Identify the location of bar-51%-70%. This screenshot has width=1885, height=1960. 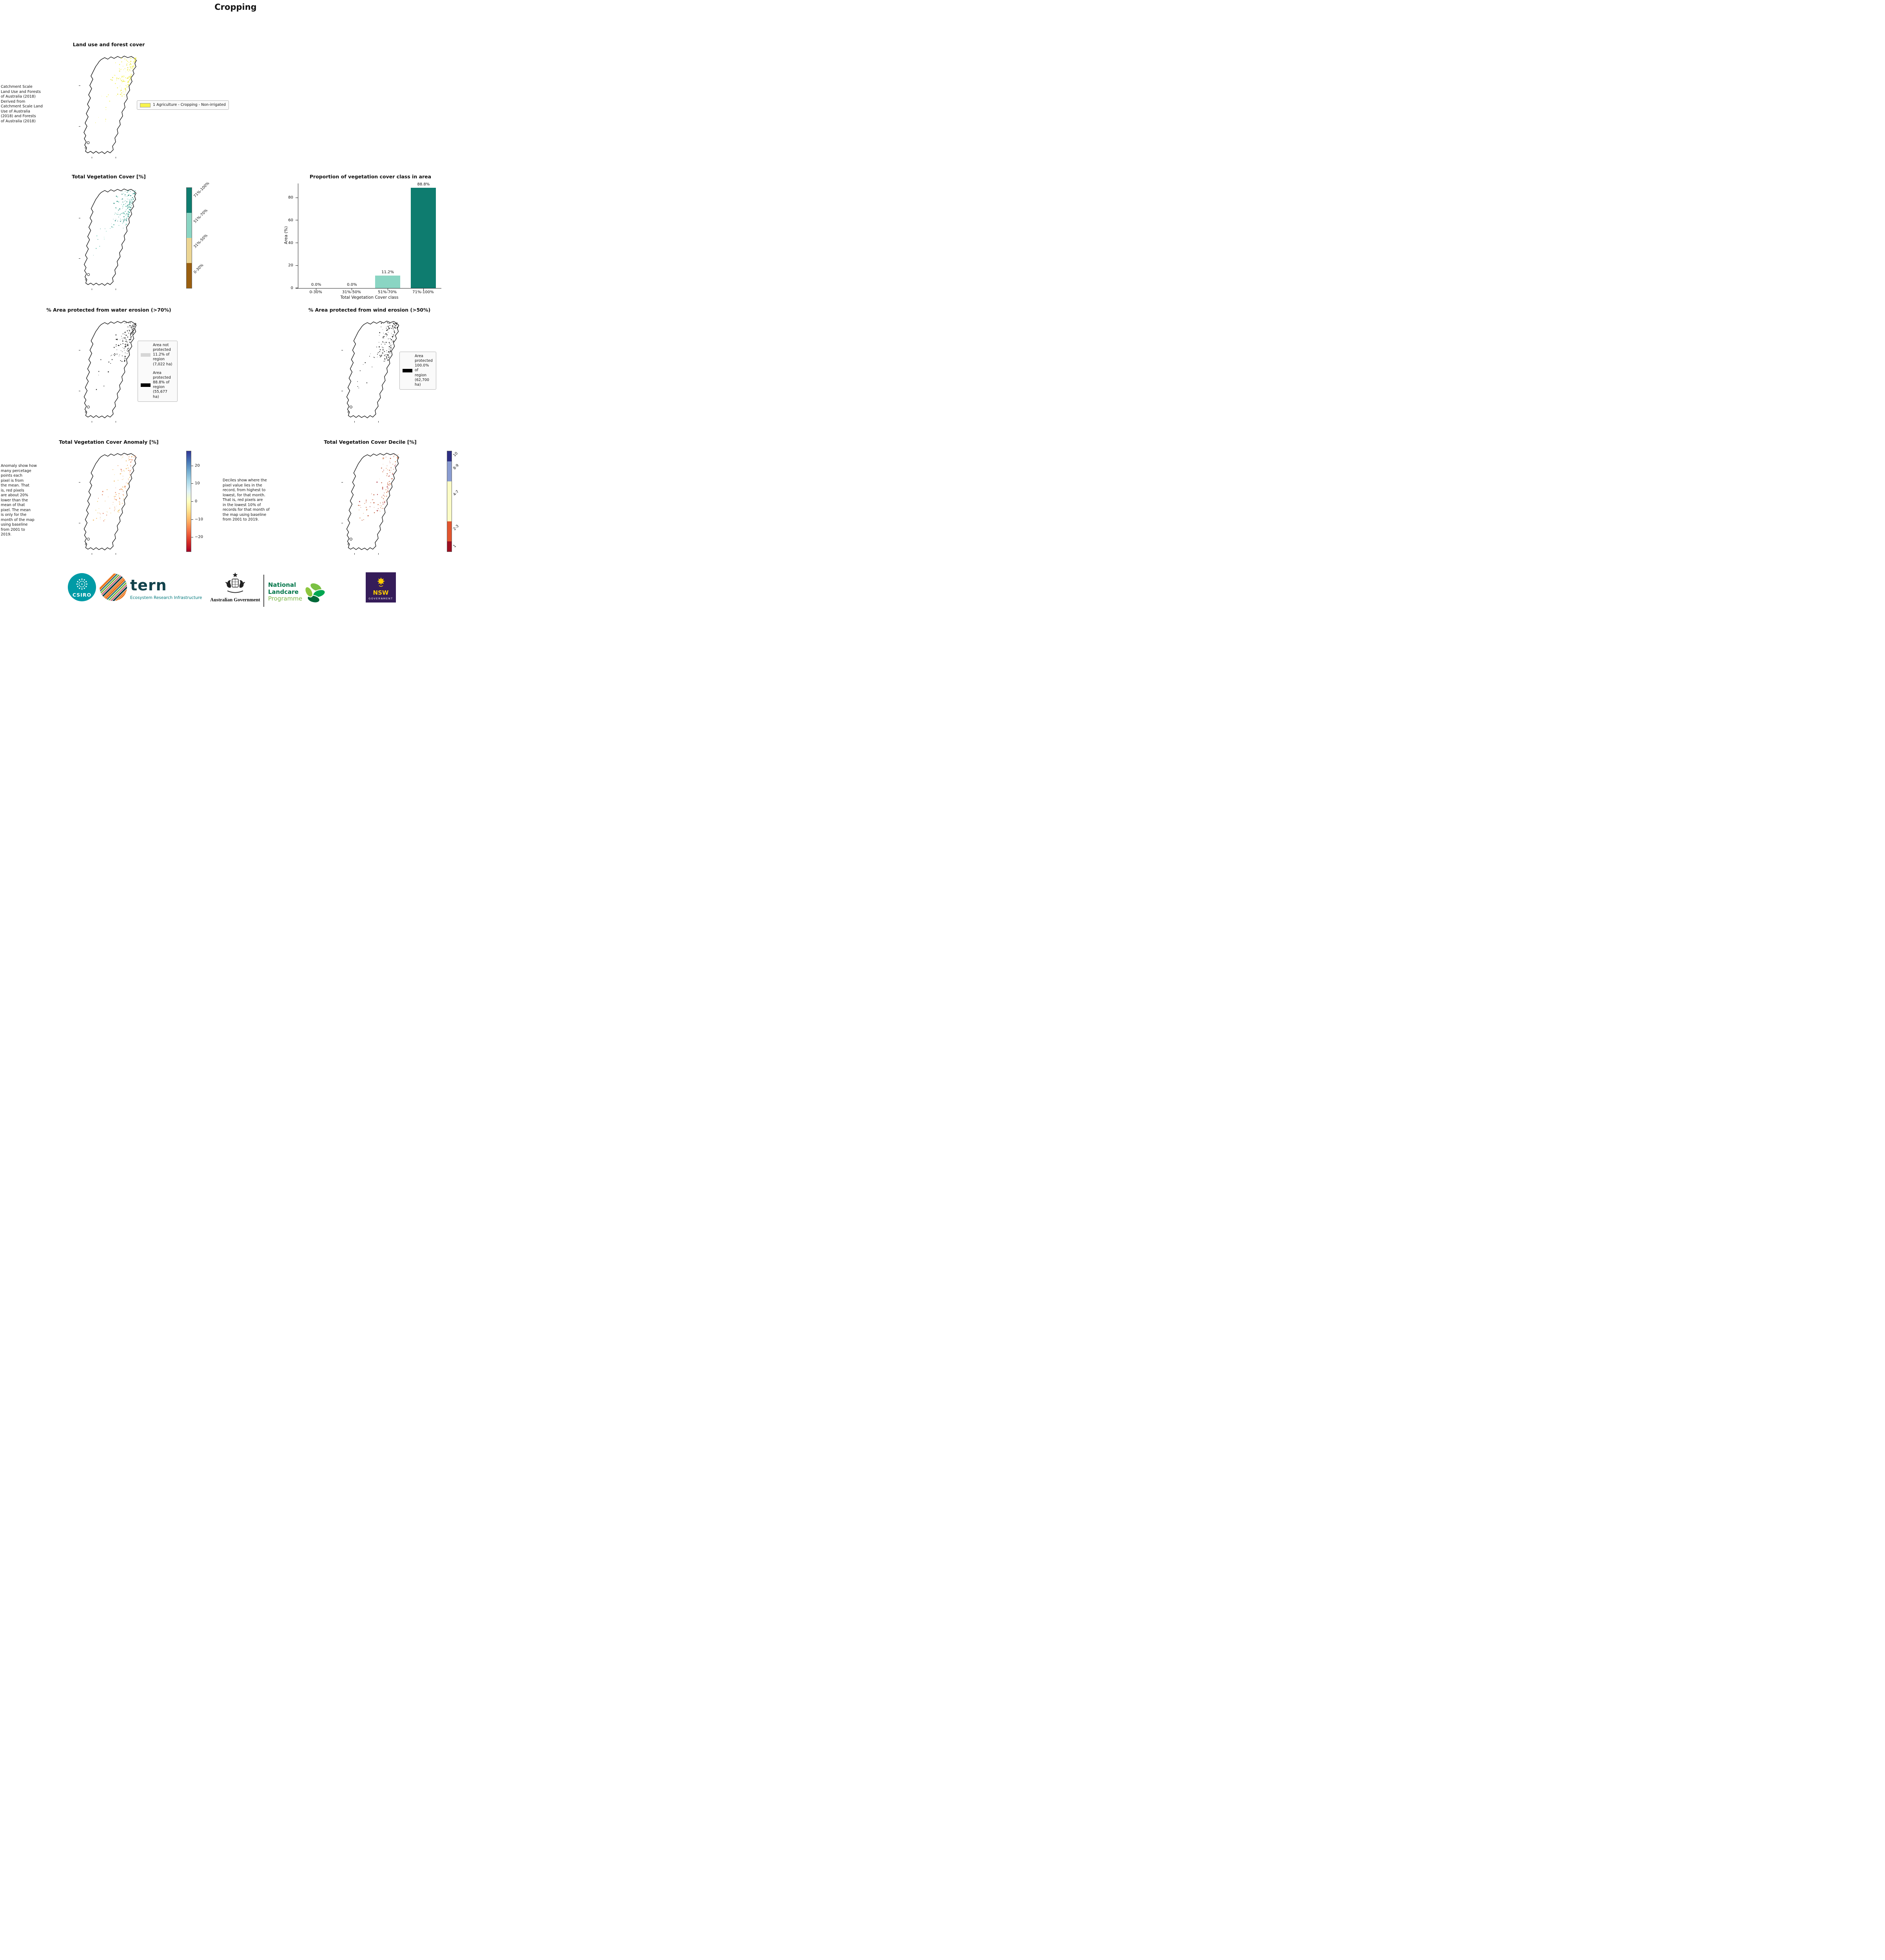
(388, 281).